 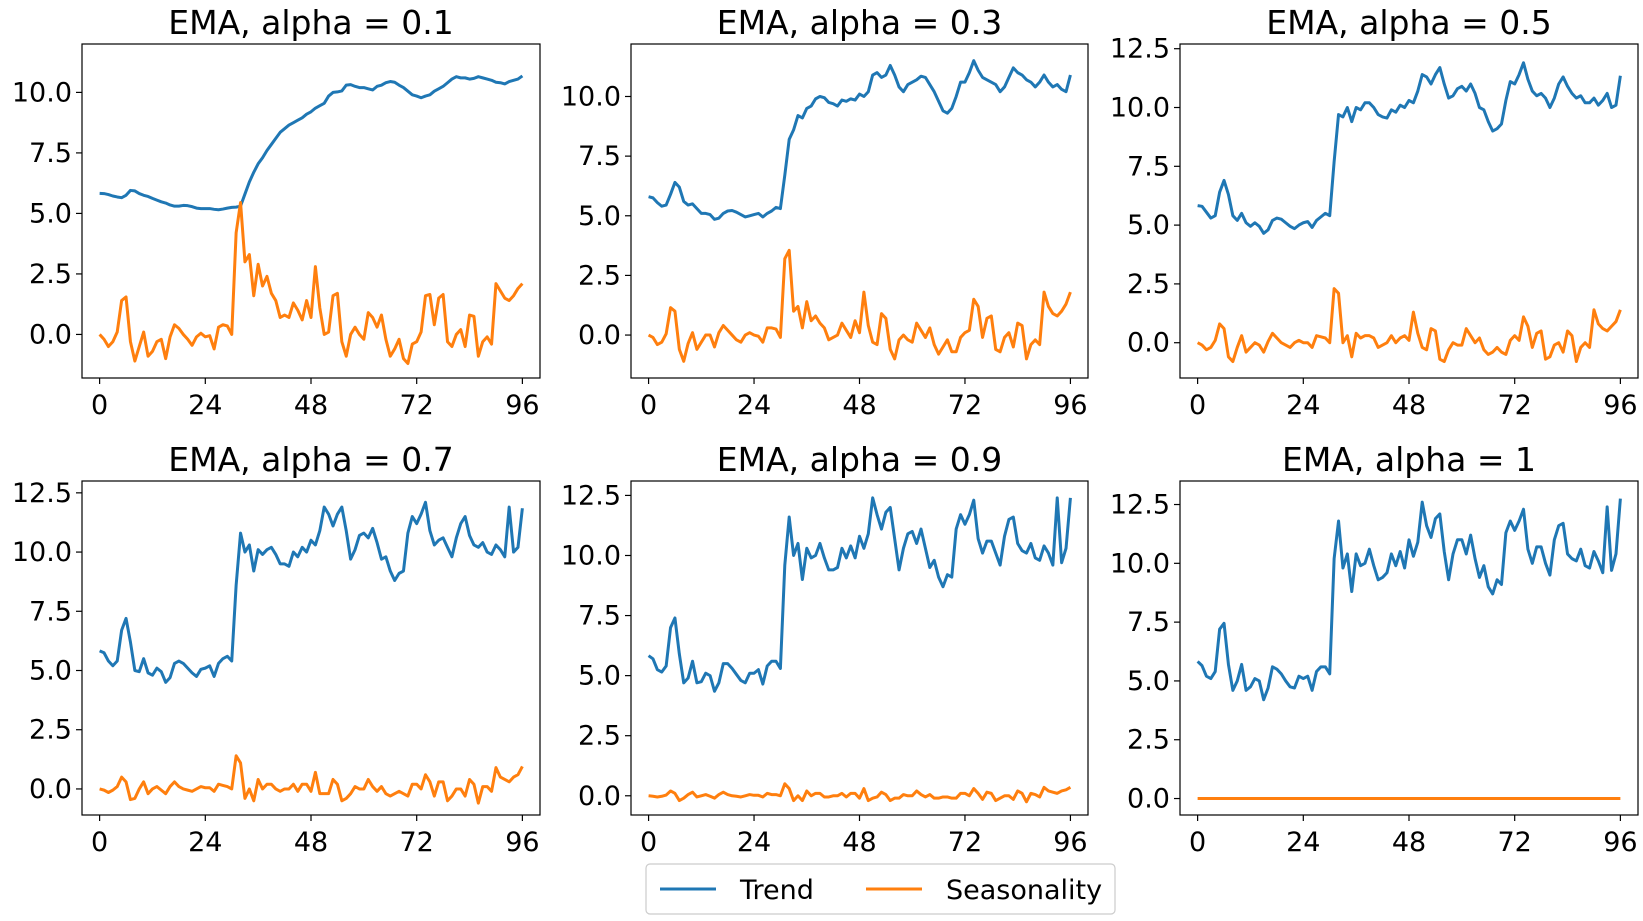 I want to click on legend: Trend Seasonality, so click(x=880, y=889).